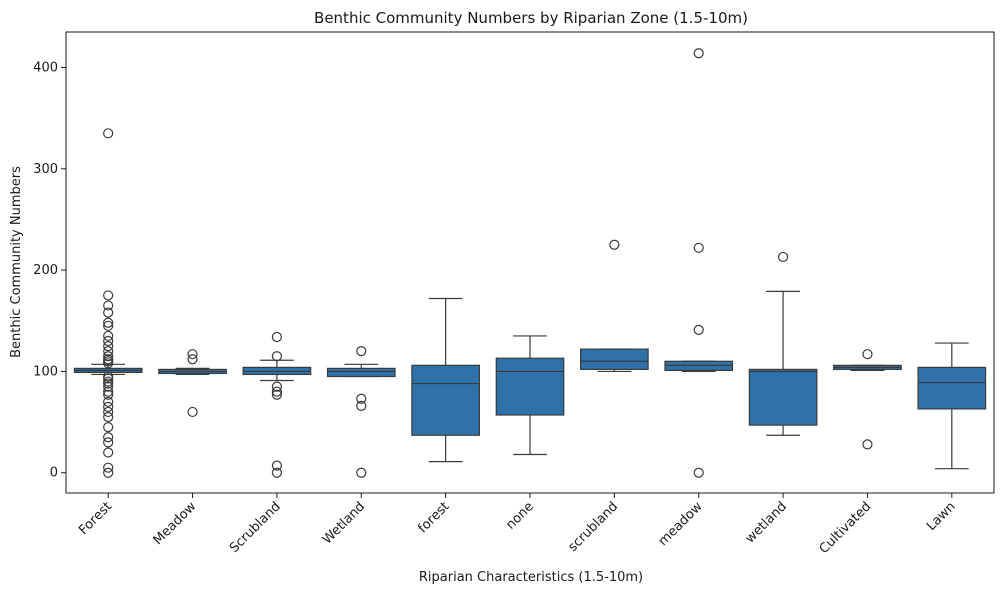  Describe the element at coordinates (344, 523) in the screenshot. I see `x-tick-label: Wetland` at that location.